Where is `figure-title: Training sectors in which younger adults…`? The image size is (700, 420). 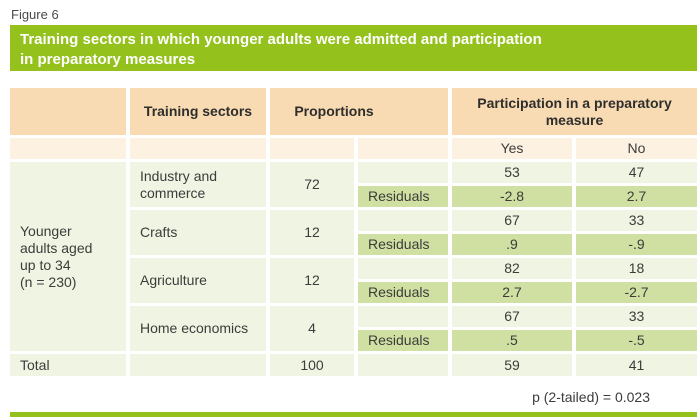 figure-title: Training sectors in which younger adults… is located at coordinates (281, 49).